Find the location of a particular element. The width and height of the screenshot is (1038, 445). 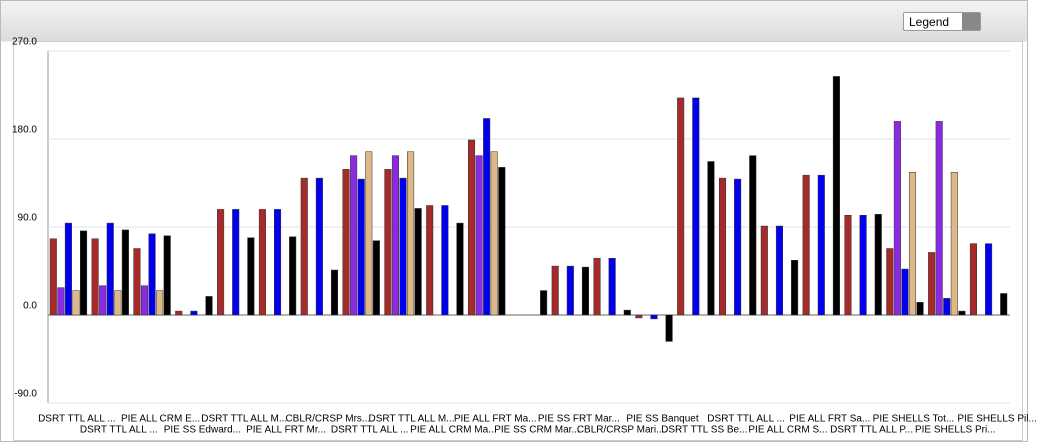

legend-dropdown-label: Legend is located at coordinates (929, 22).